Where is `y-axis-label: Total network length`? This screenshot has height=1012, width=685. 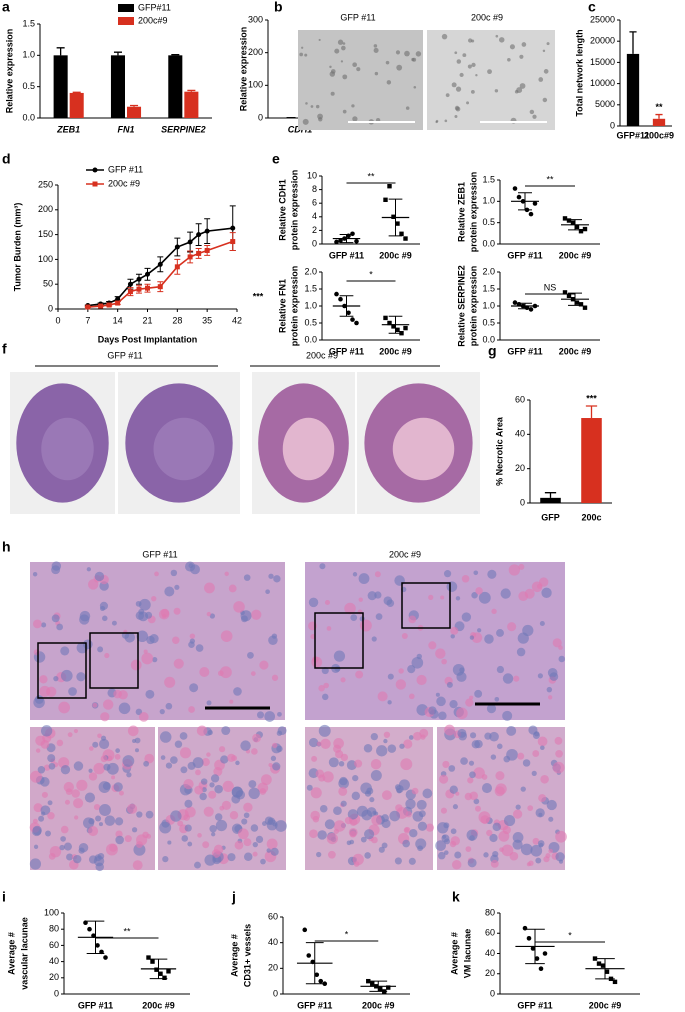
y-axis-label: Total network length is located at coordinates (579, 72).